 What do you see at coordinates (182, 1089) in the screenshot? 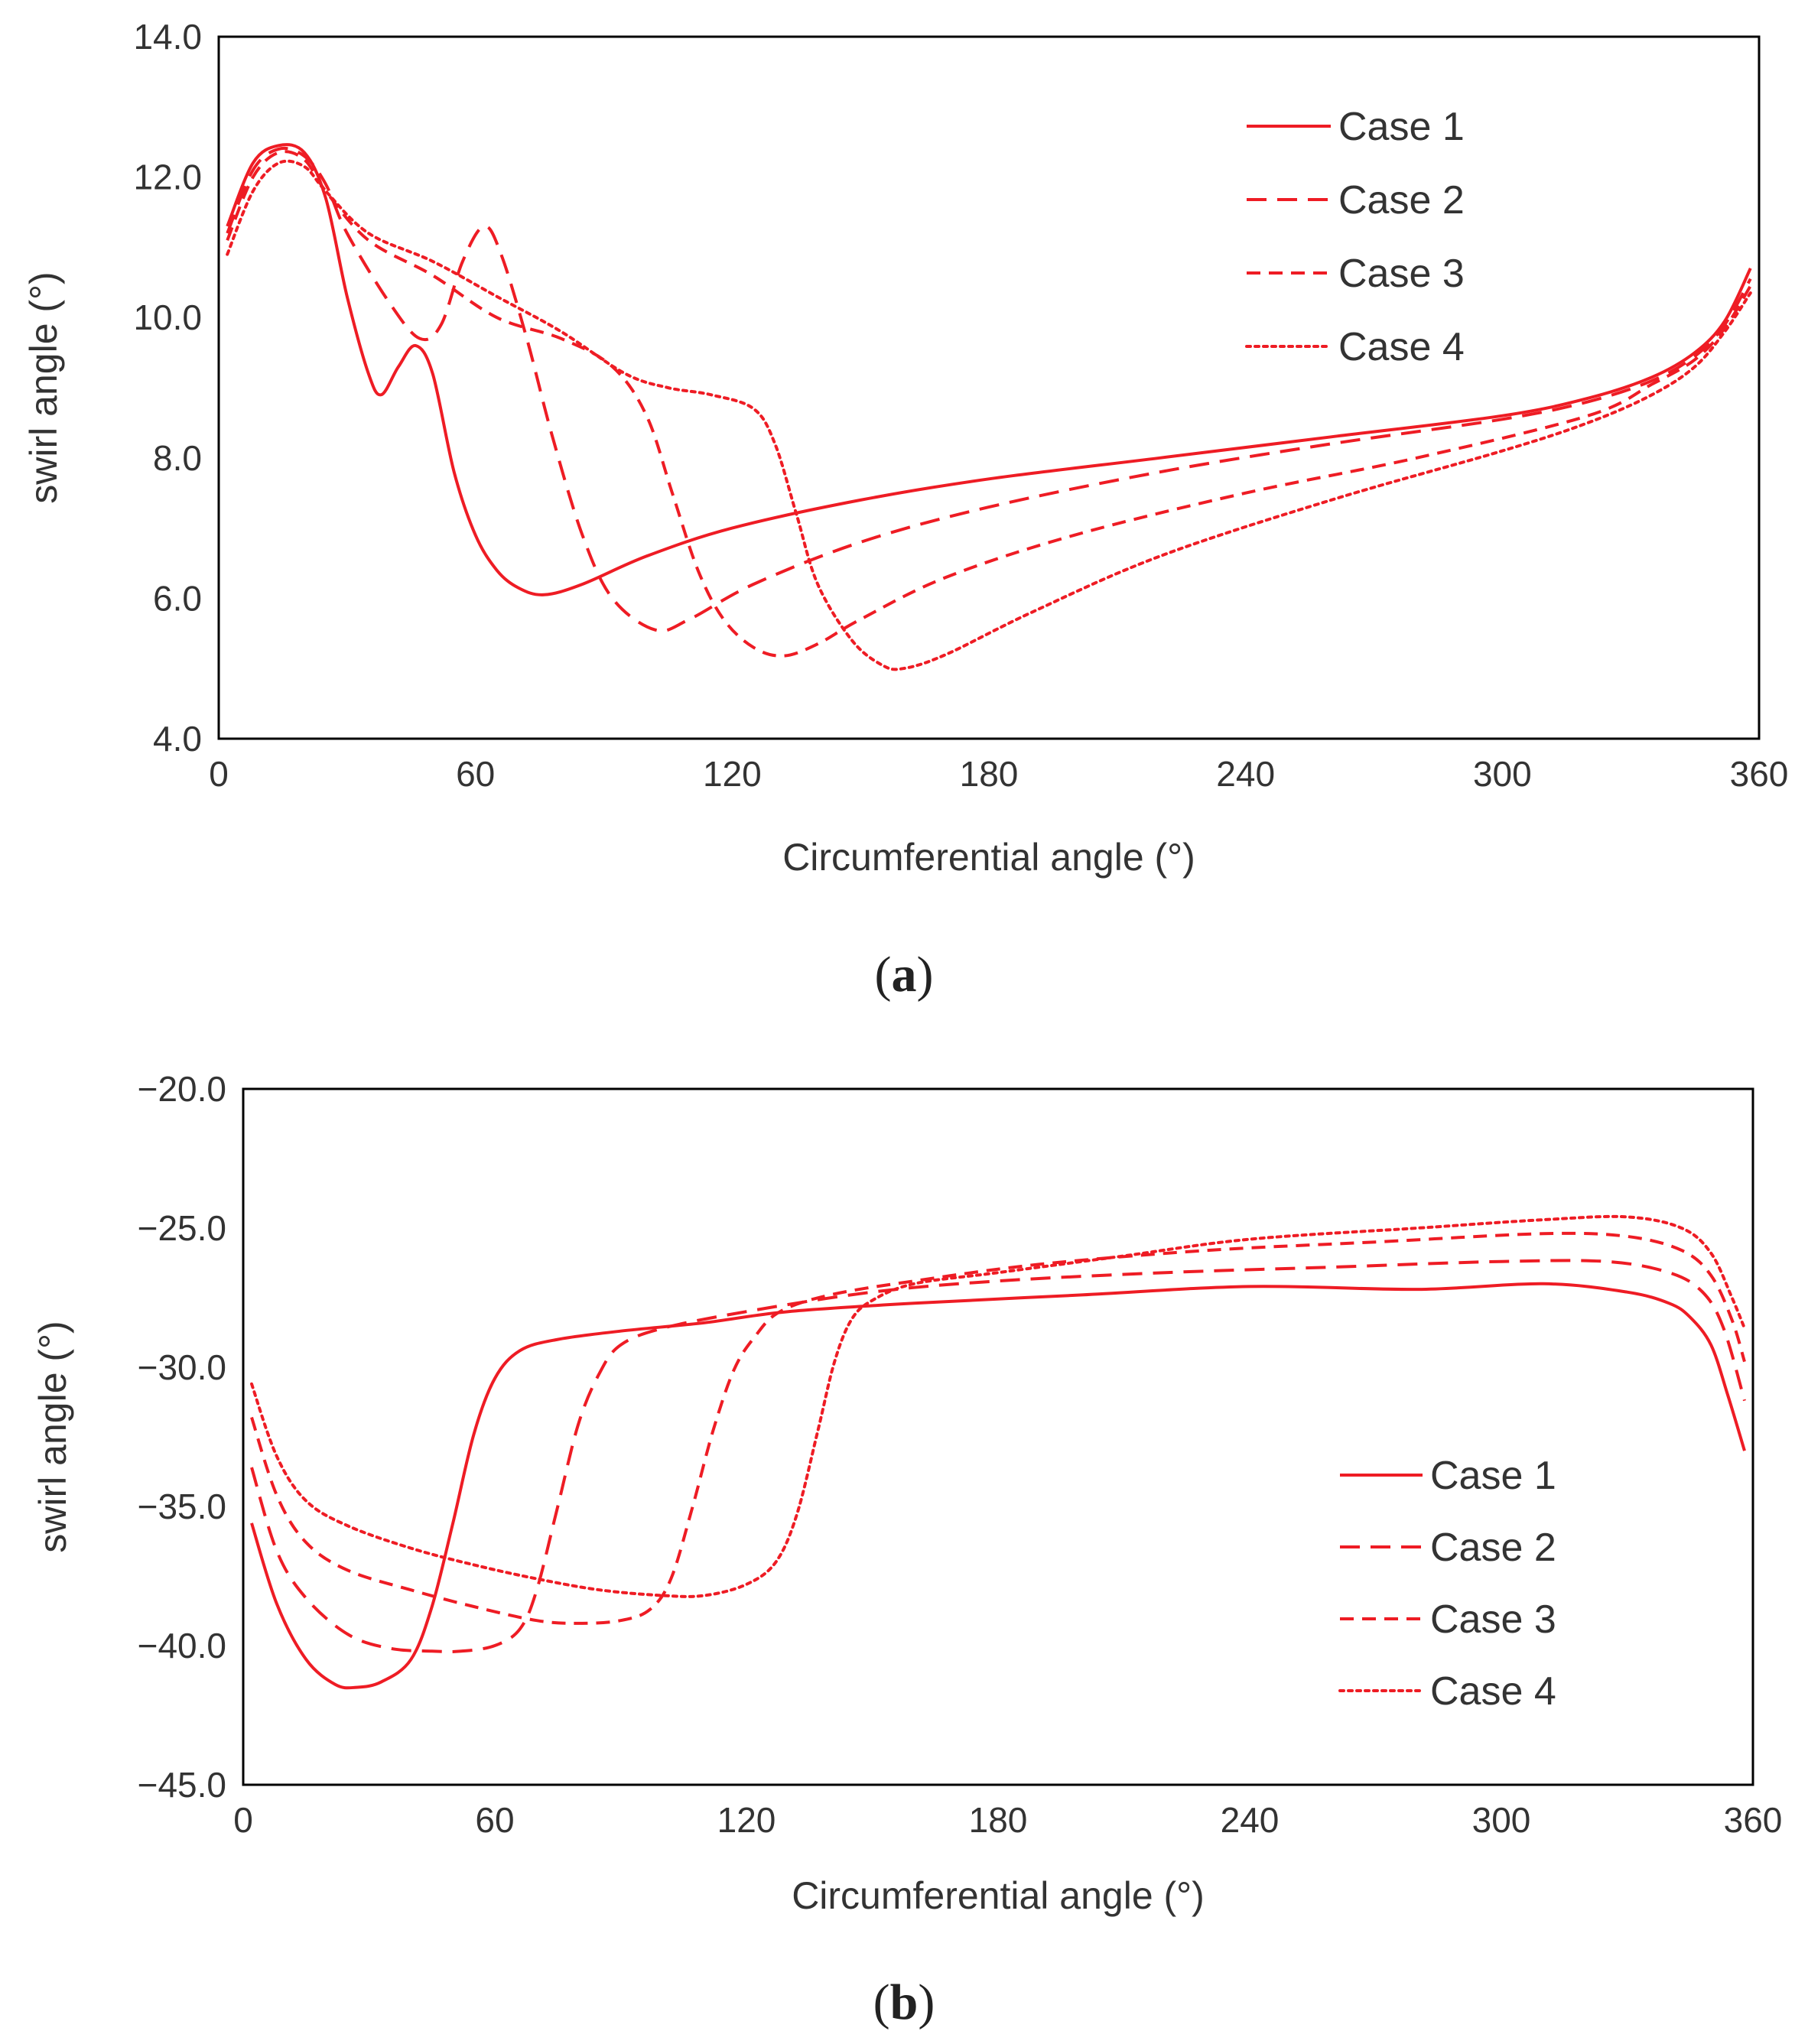
I see `y-tick-label: −20.0` at bounding box center [182, 1089].